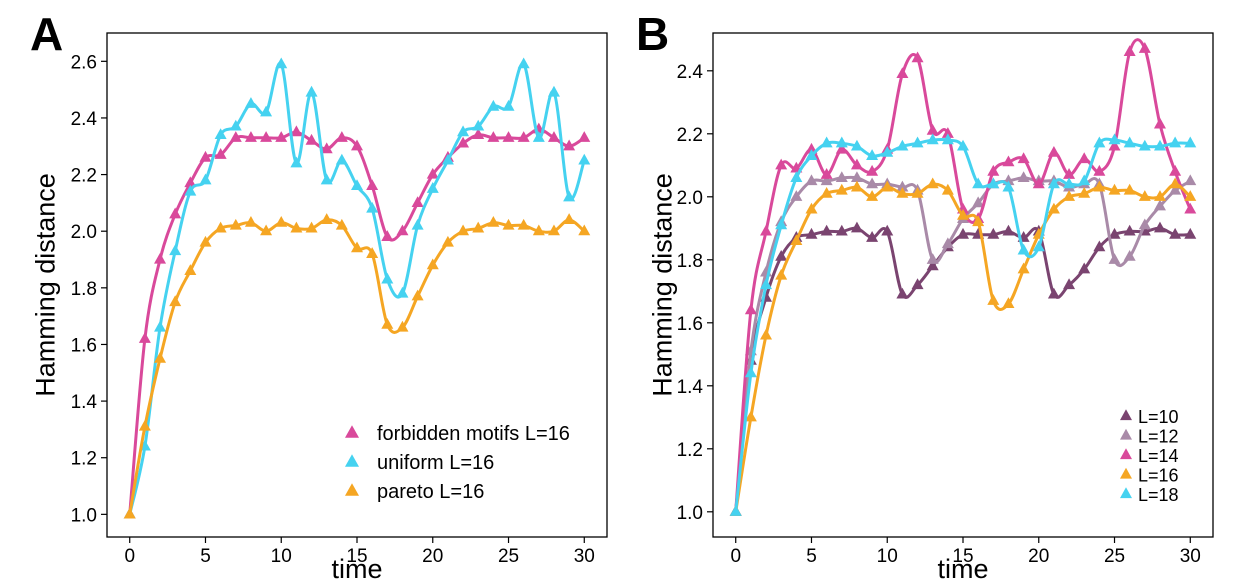 This screenshot has height=587, width=1244. What do you see at coordinates (435, 463) in the screenshot?
I see `legend-label: uniform L=16` at bounding box center [435, 463].